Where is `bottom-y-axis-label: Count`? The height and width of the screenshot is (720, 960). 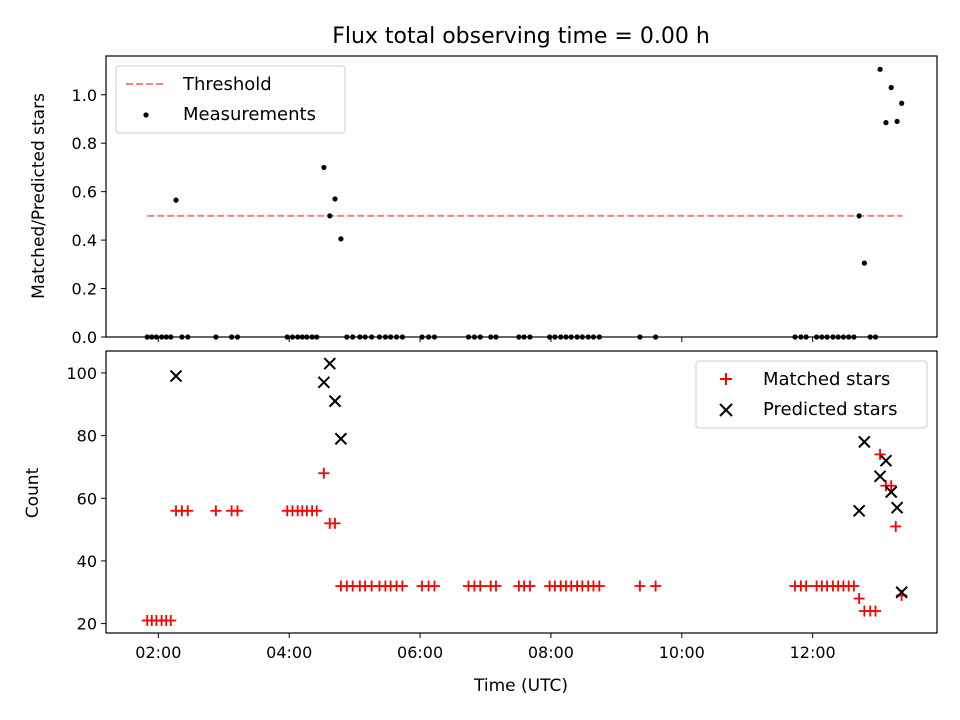
bottom-y-axis-label: Count is located at coordinates (33, 492).